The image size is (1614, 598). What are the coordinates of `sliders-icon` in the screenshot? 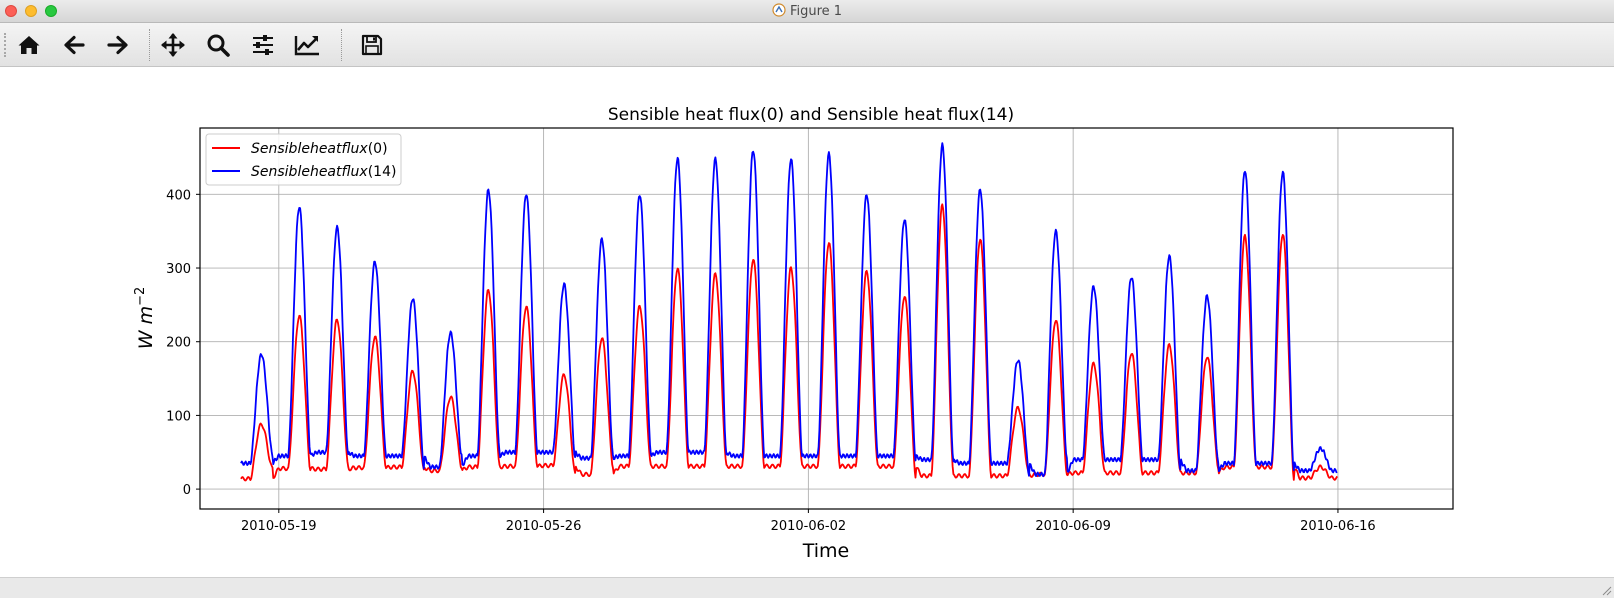 It's located at (263, 45).